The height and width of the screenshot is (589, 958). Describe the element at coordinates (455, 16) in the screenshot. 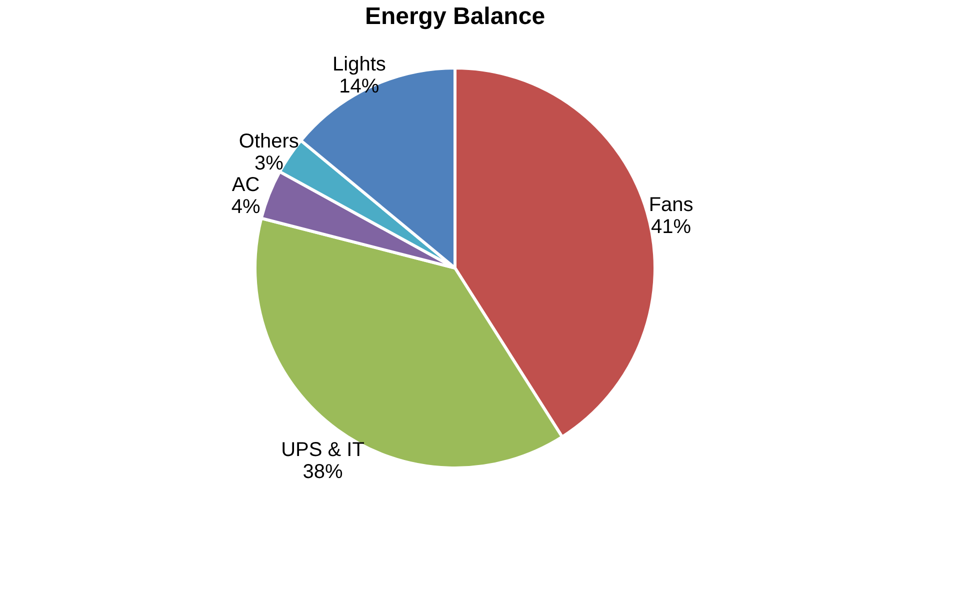

I see `chart-title: Energy Balance` at that location.